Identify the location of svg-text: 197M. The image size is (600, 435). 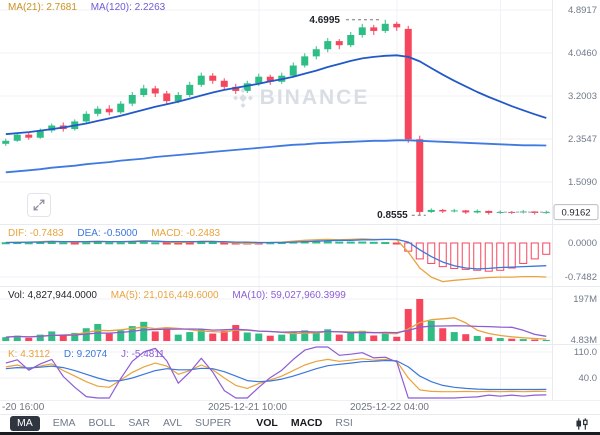
(585, 299).